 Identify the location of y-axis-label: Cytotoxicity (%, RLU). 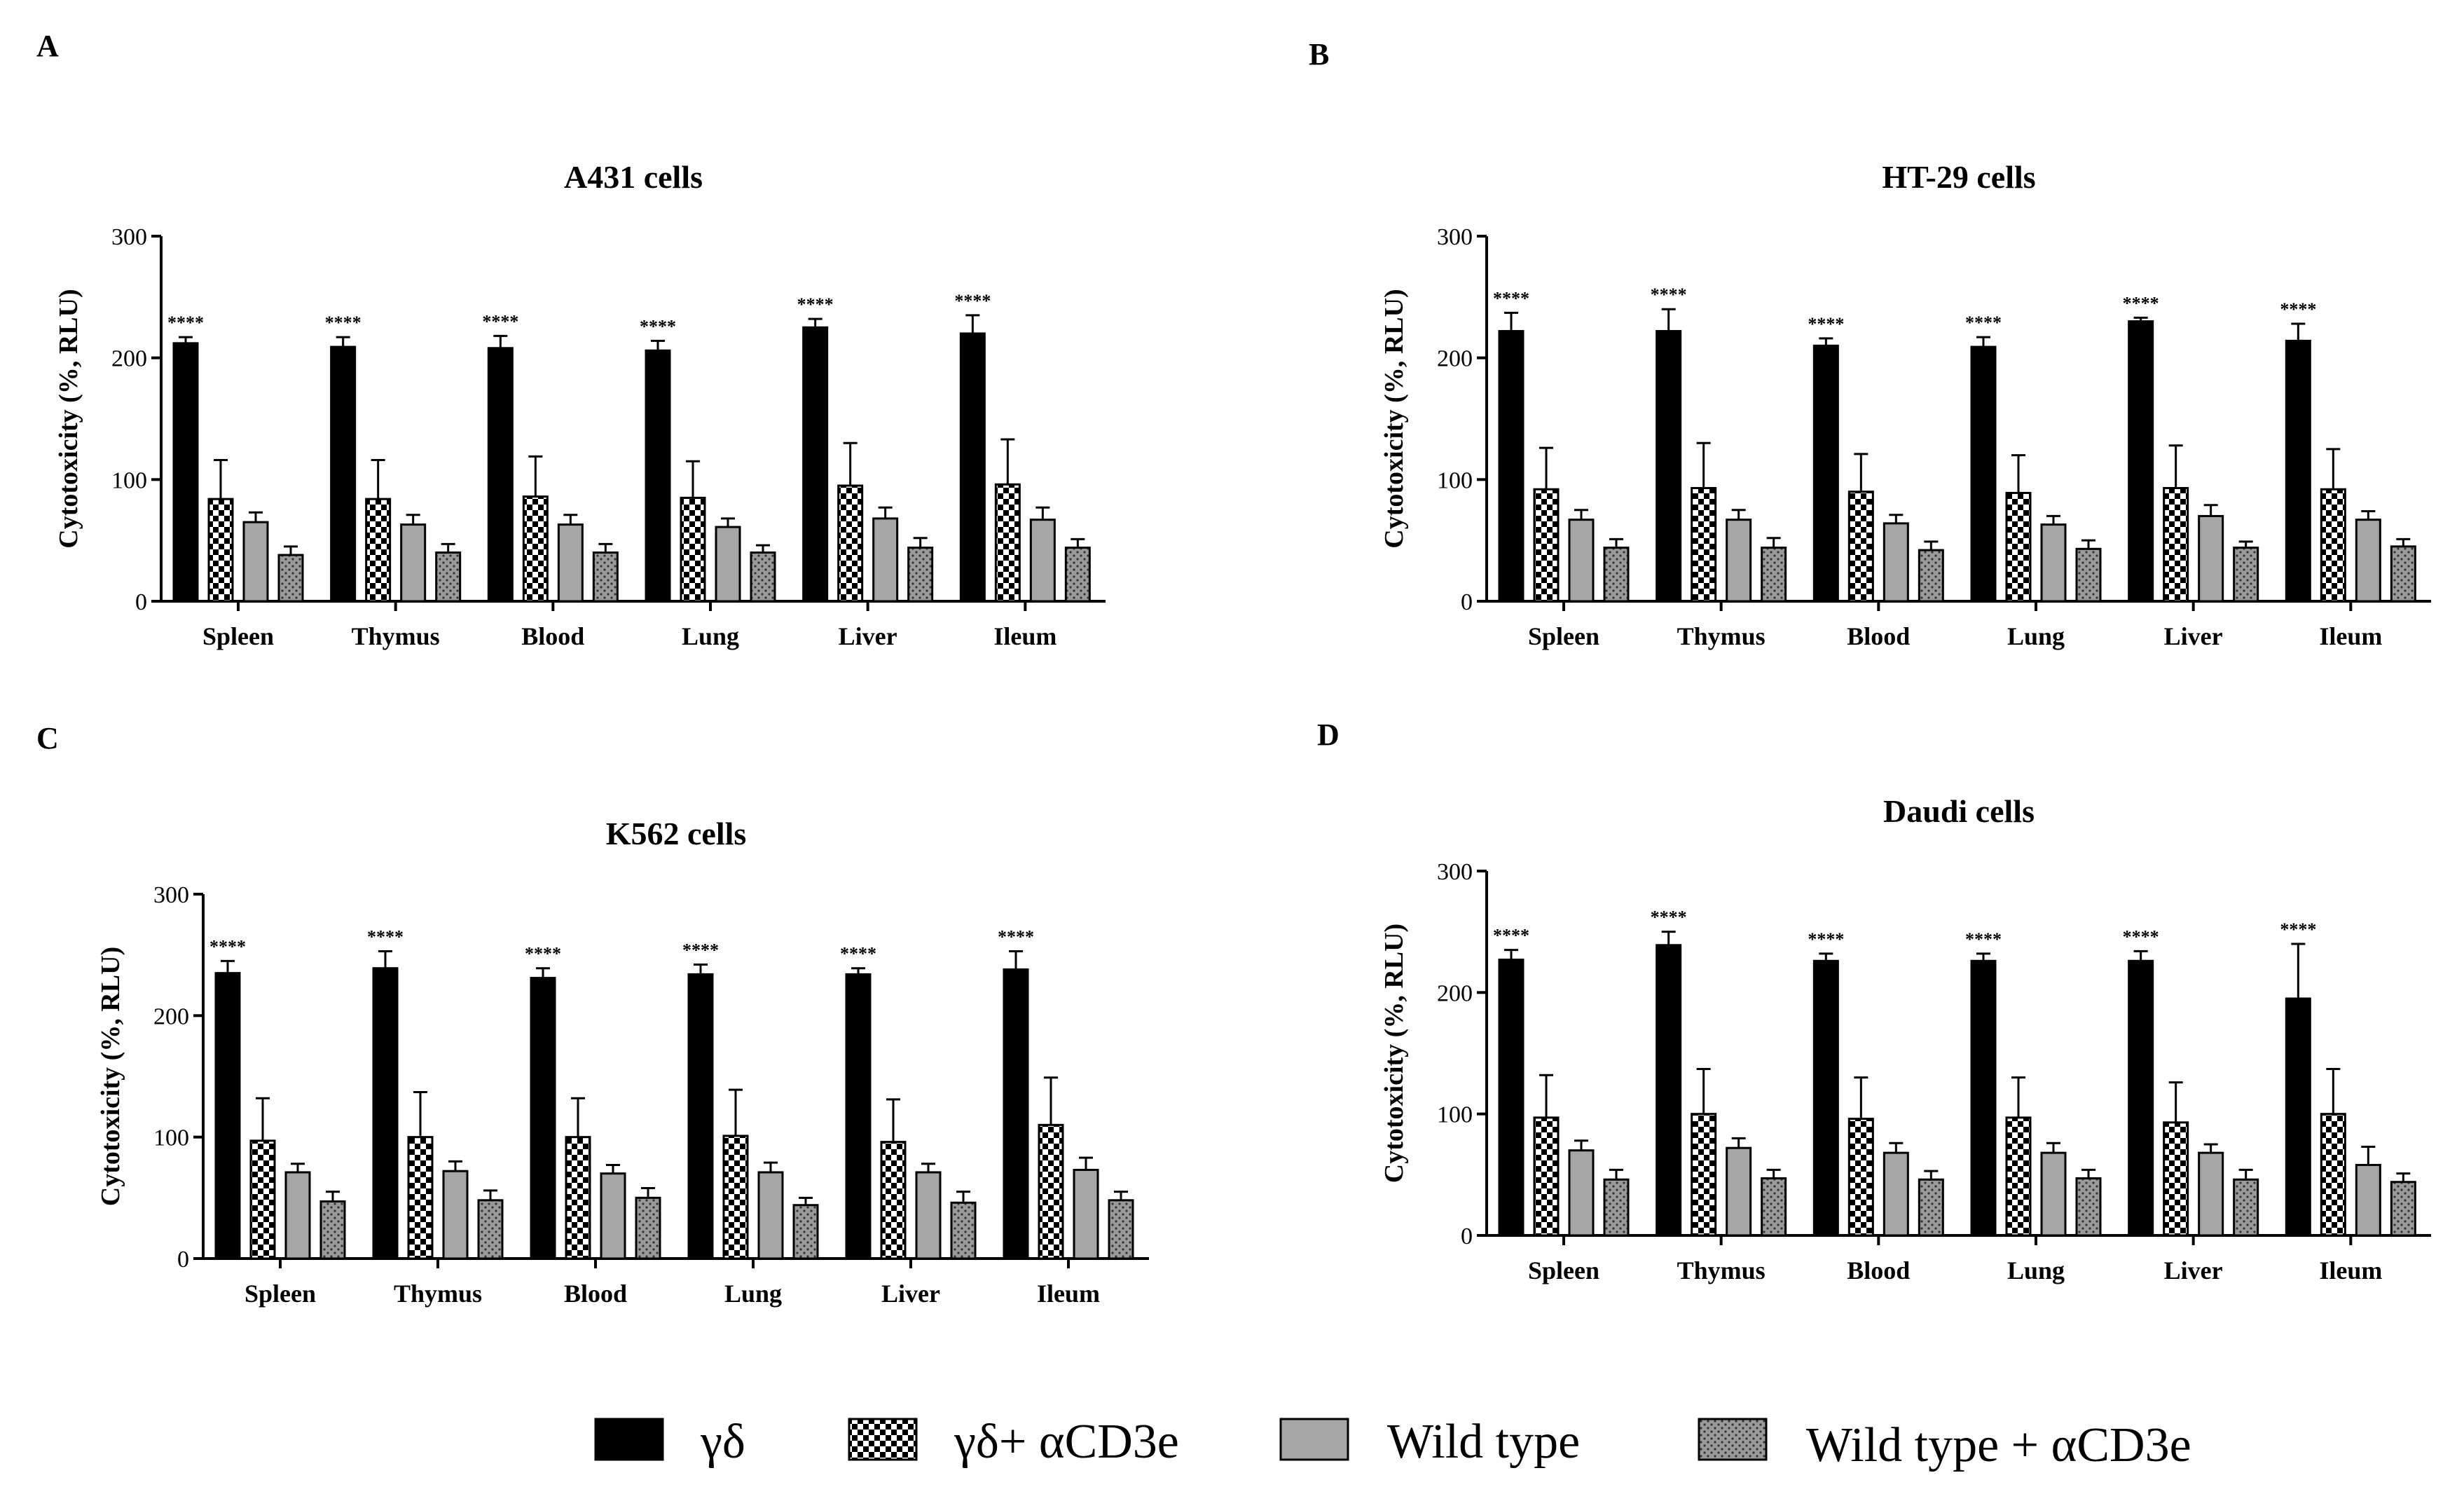
(110, 1076).